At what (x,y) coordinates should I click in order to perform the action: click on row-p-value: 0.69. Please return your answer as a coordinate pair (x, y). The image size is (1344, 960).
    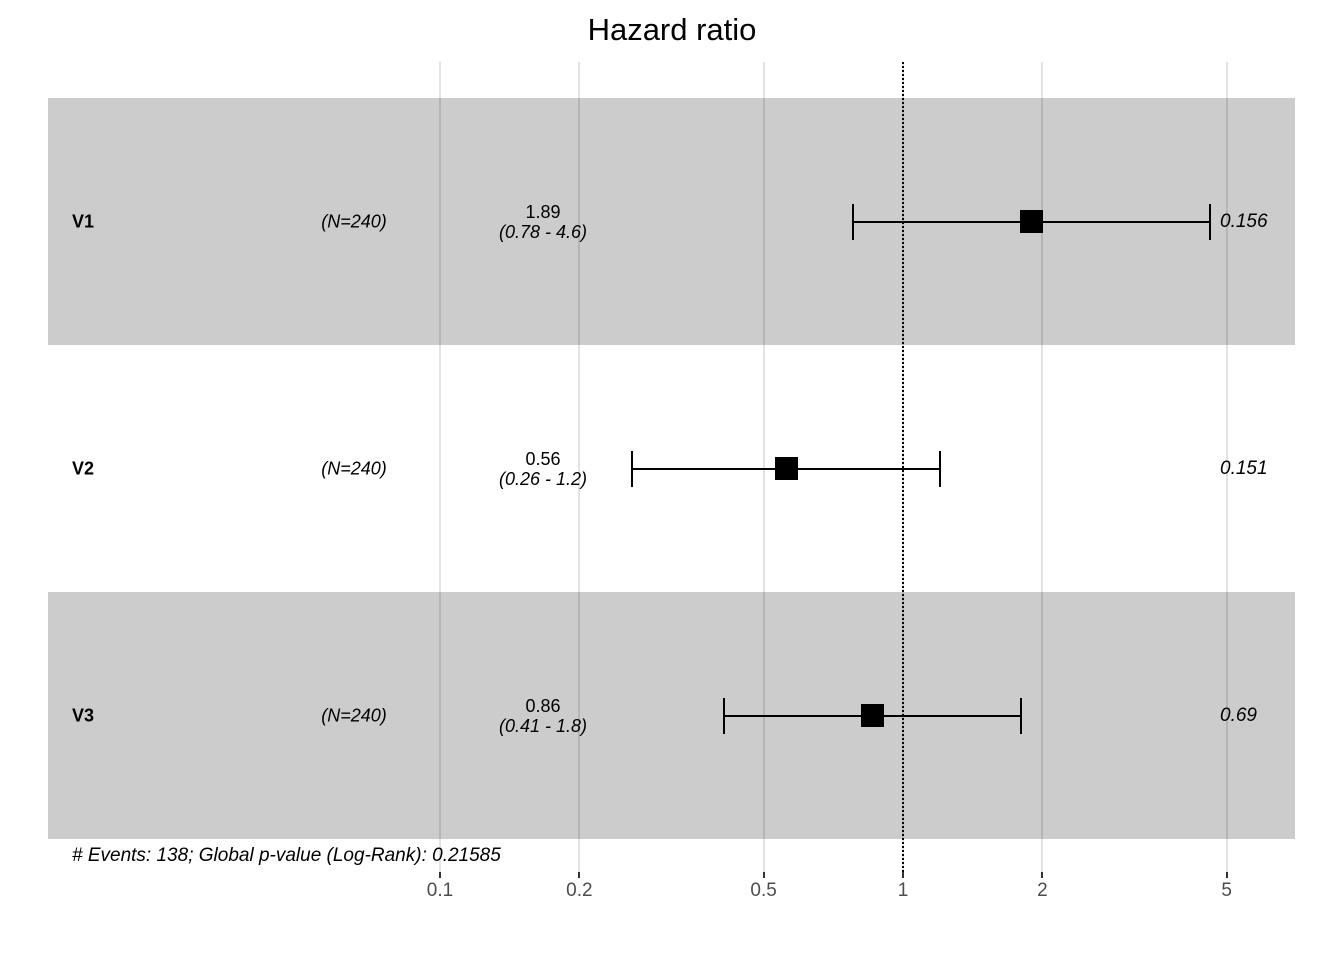
    Looking at the image, I should click on (1238, 715).